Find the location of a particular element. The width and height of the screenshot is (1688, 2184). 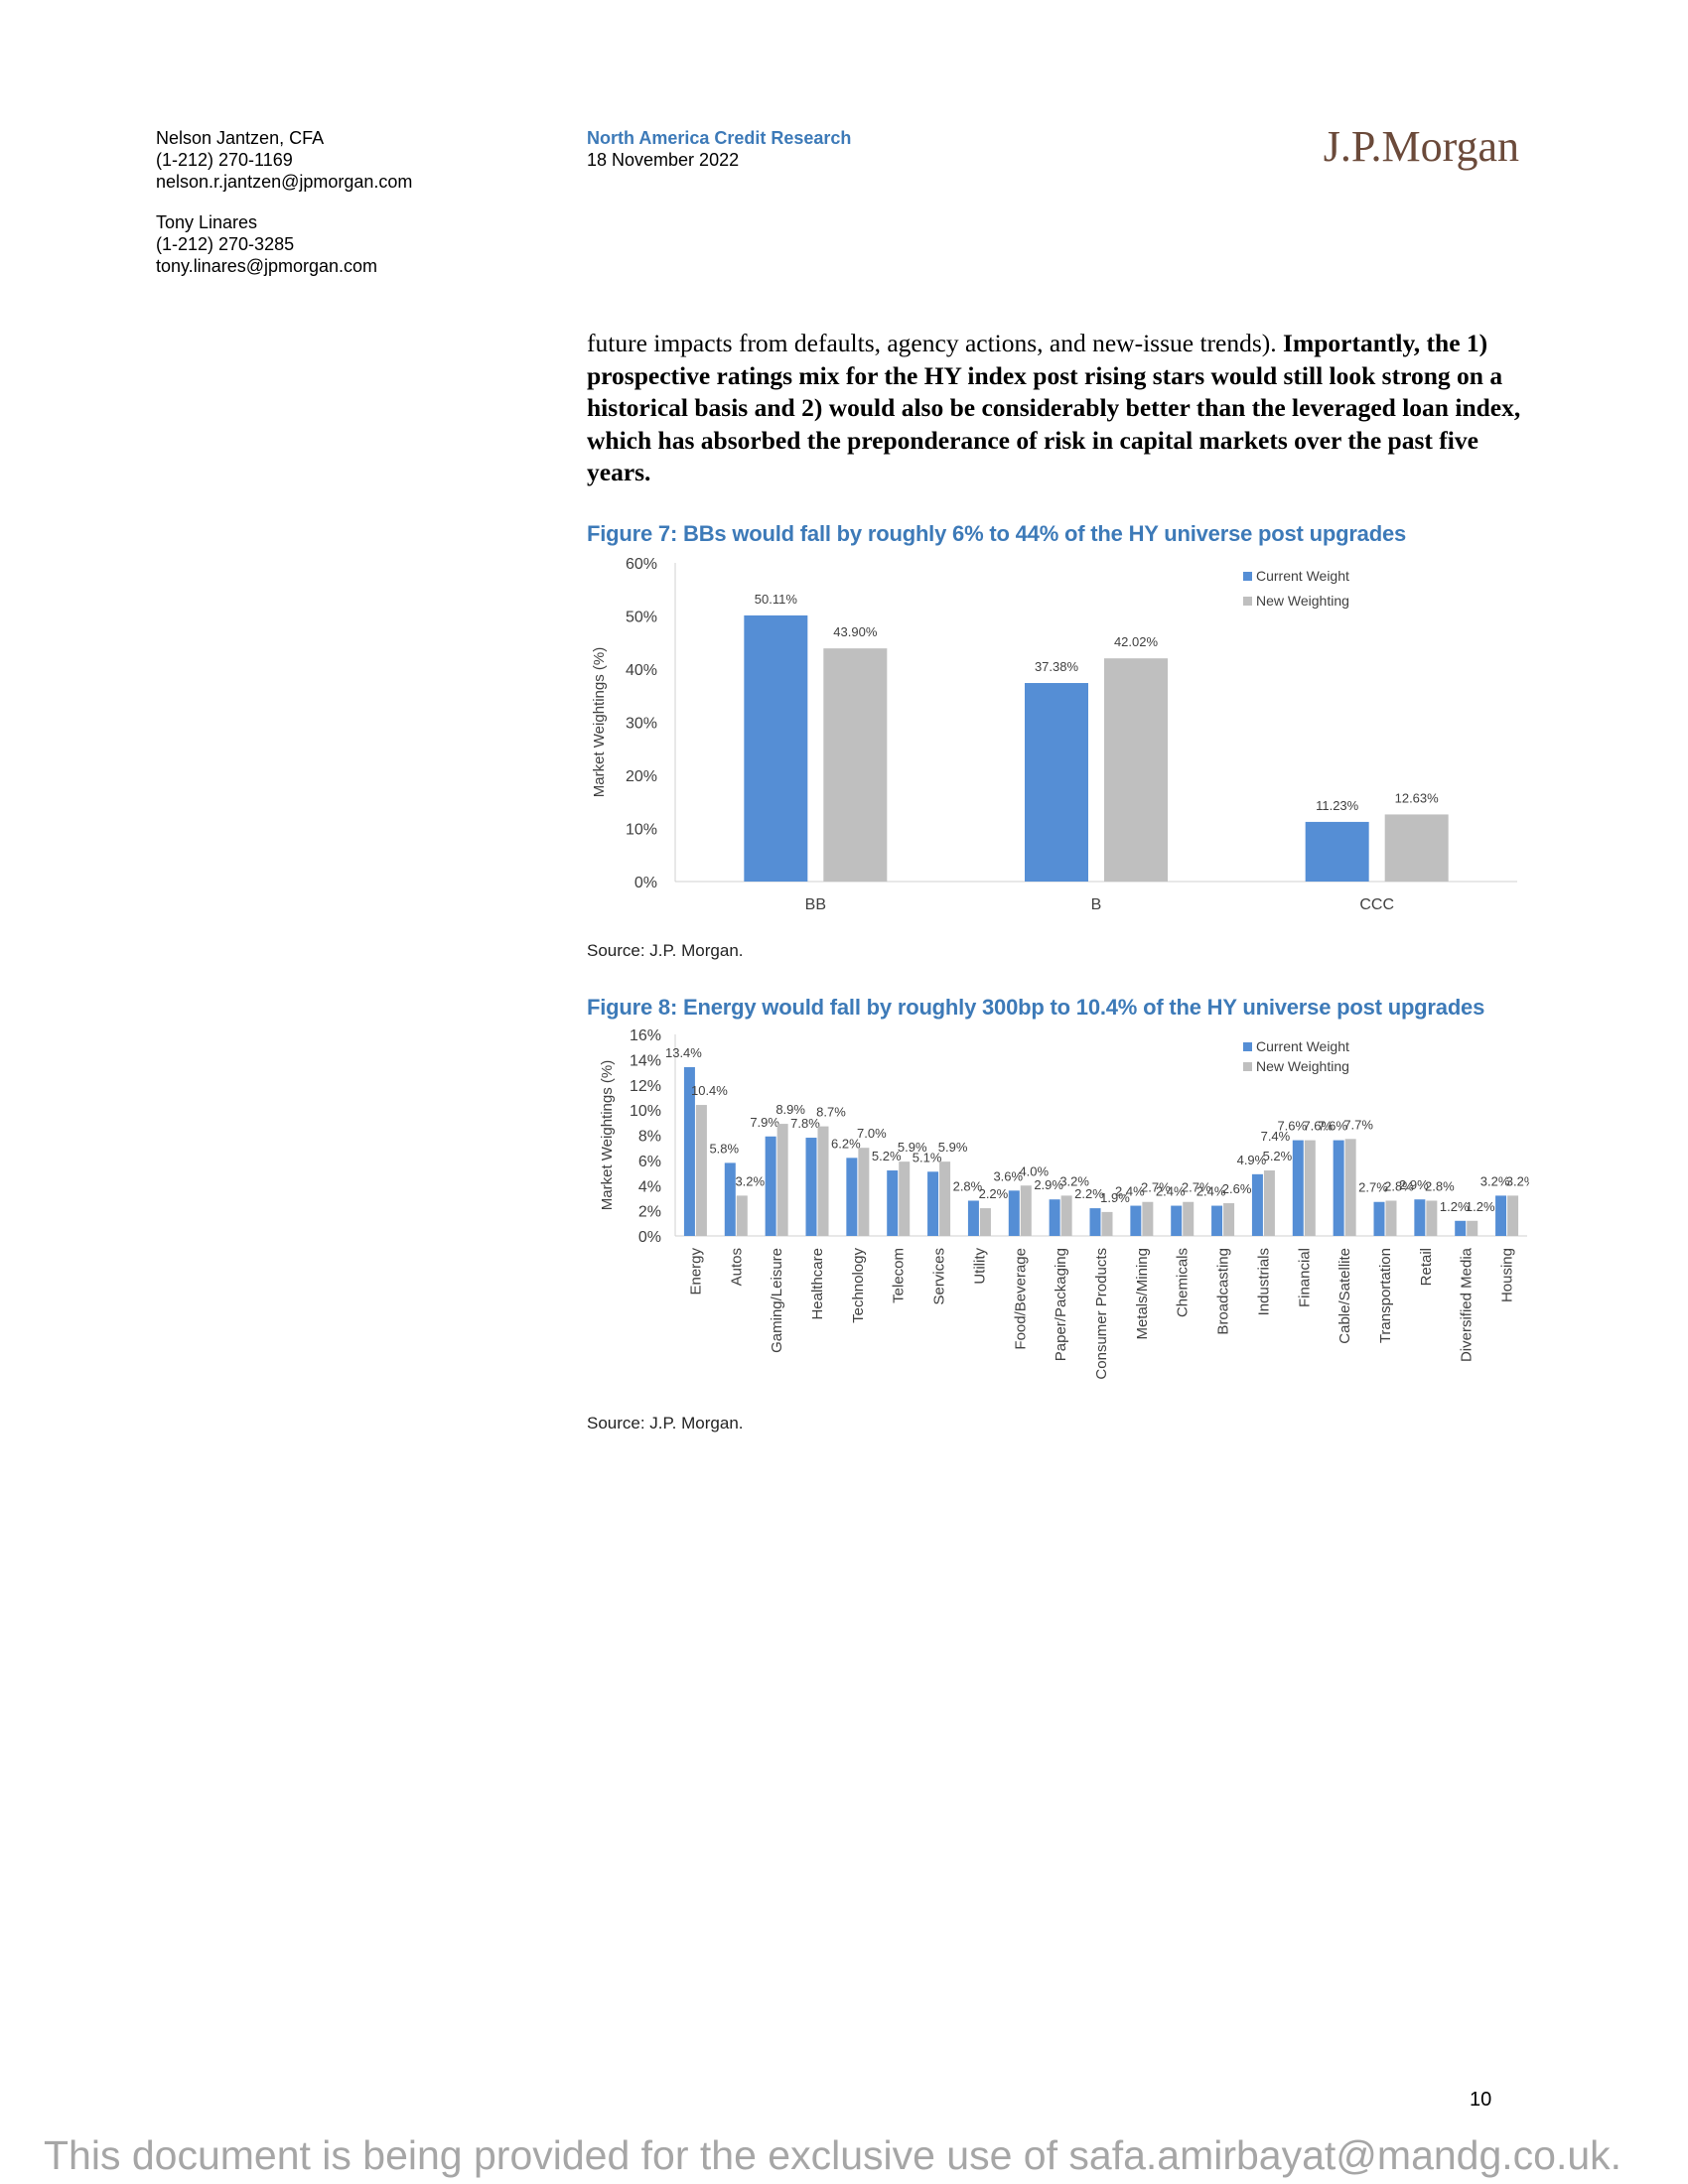

data-label: 11.23% is located at coordinates (1337, 805).